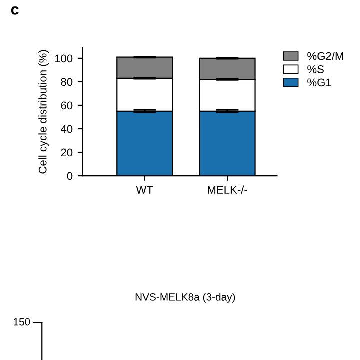 This screenshot has width=360, height=360. I want to click on text: c, so click(15, 10).